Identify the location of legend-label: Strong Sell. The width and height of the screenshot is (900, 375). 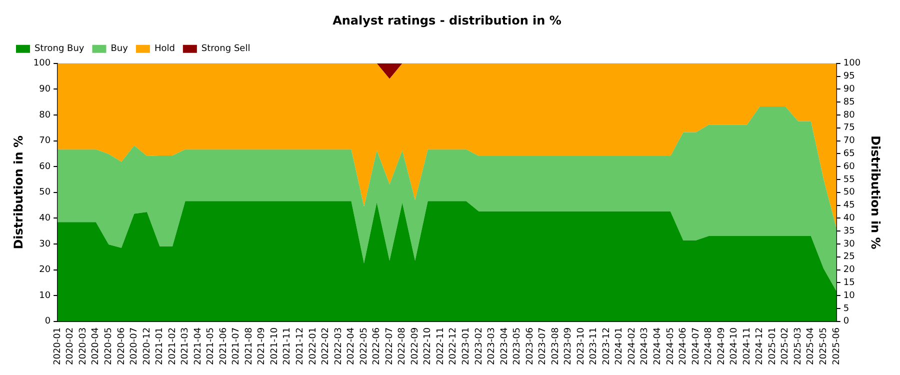
(225, 49).